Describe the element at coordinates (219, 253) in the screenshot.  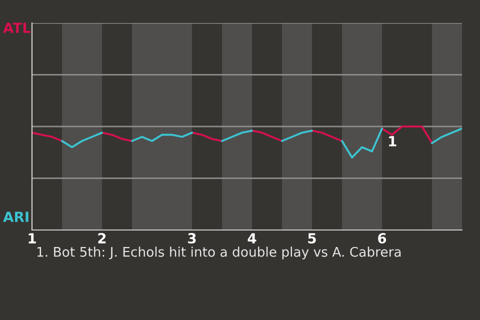
I see `text: 1. Bot 5th: J. Echols hit into a double play vs A. Cabrera` at that location.